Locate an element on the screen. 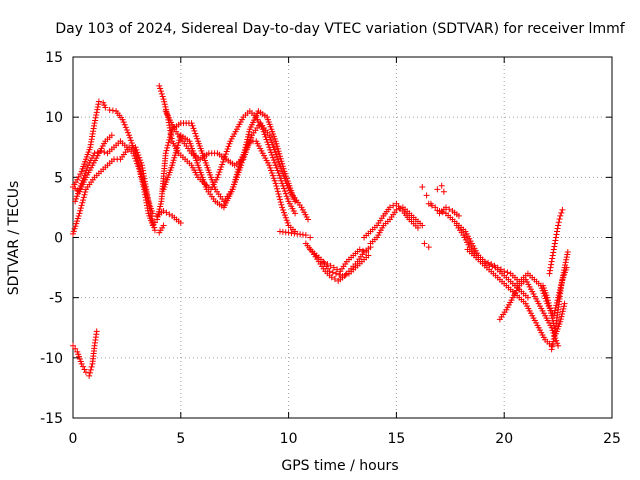  x-tick-label: 25 is located at coordinates (612, 439).